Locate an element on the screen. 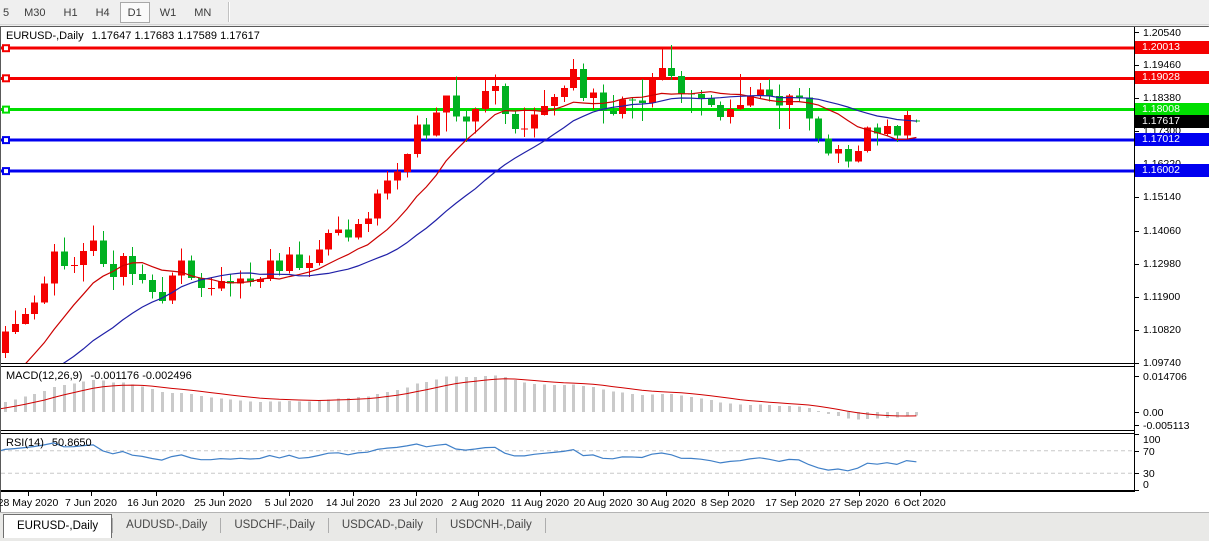 The width and height of the screenshot is (1209, 541). macd-axis-label: 0.00 is located at coordinates (1153, 413).